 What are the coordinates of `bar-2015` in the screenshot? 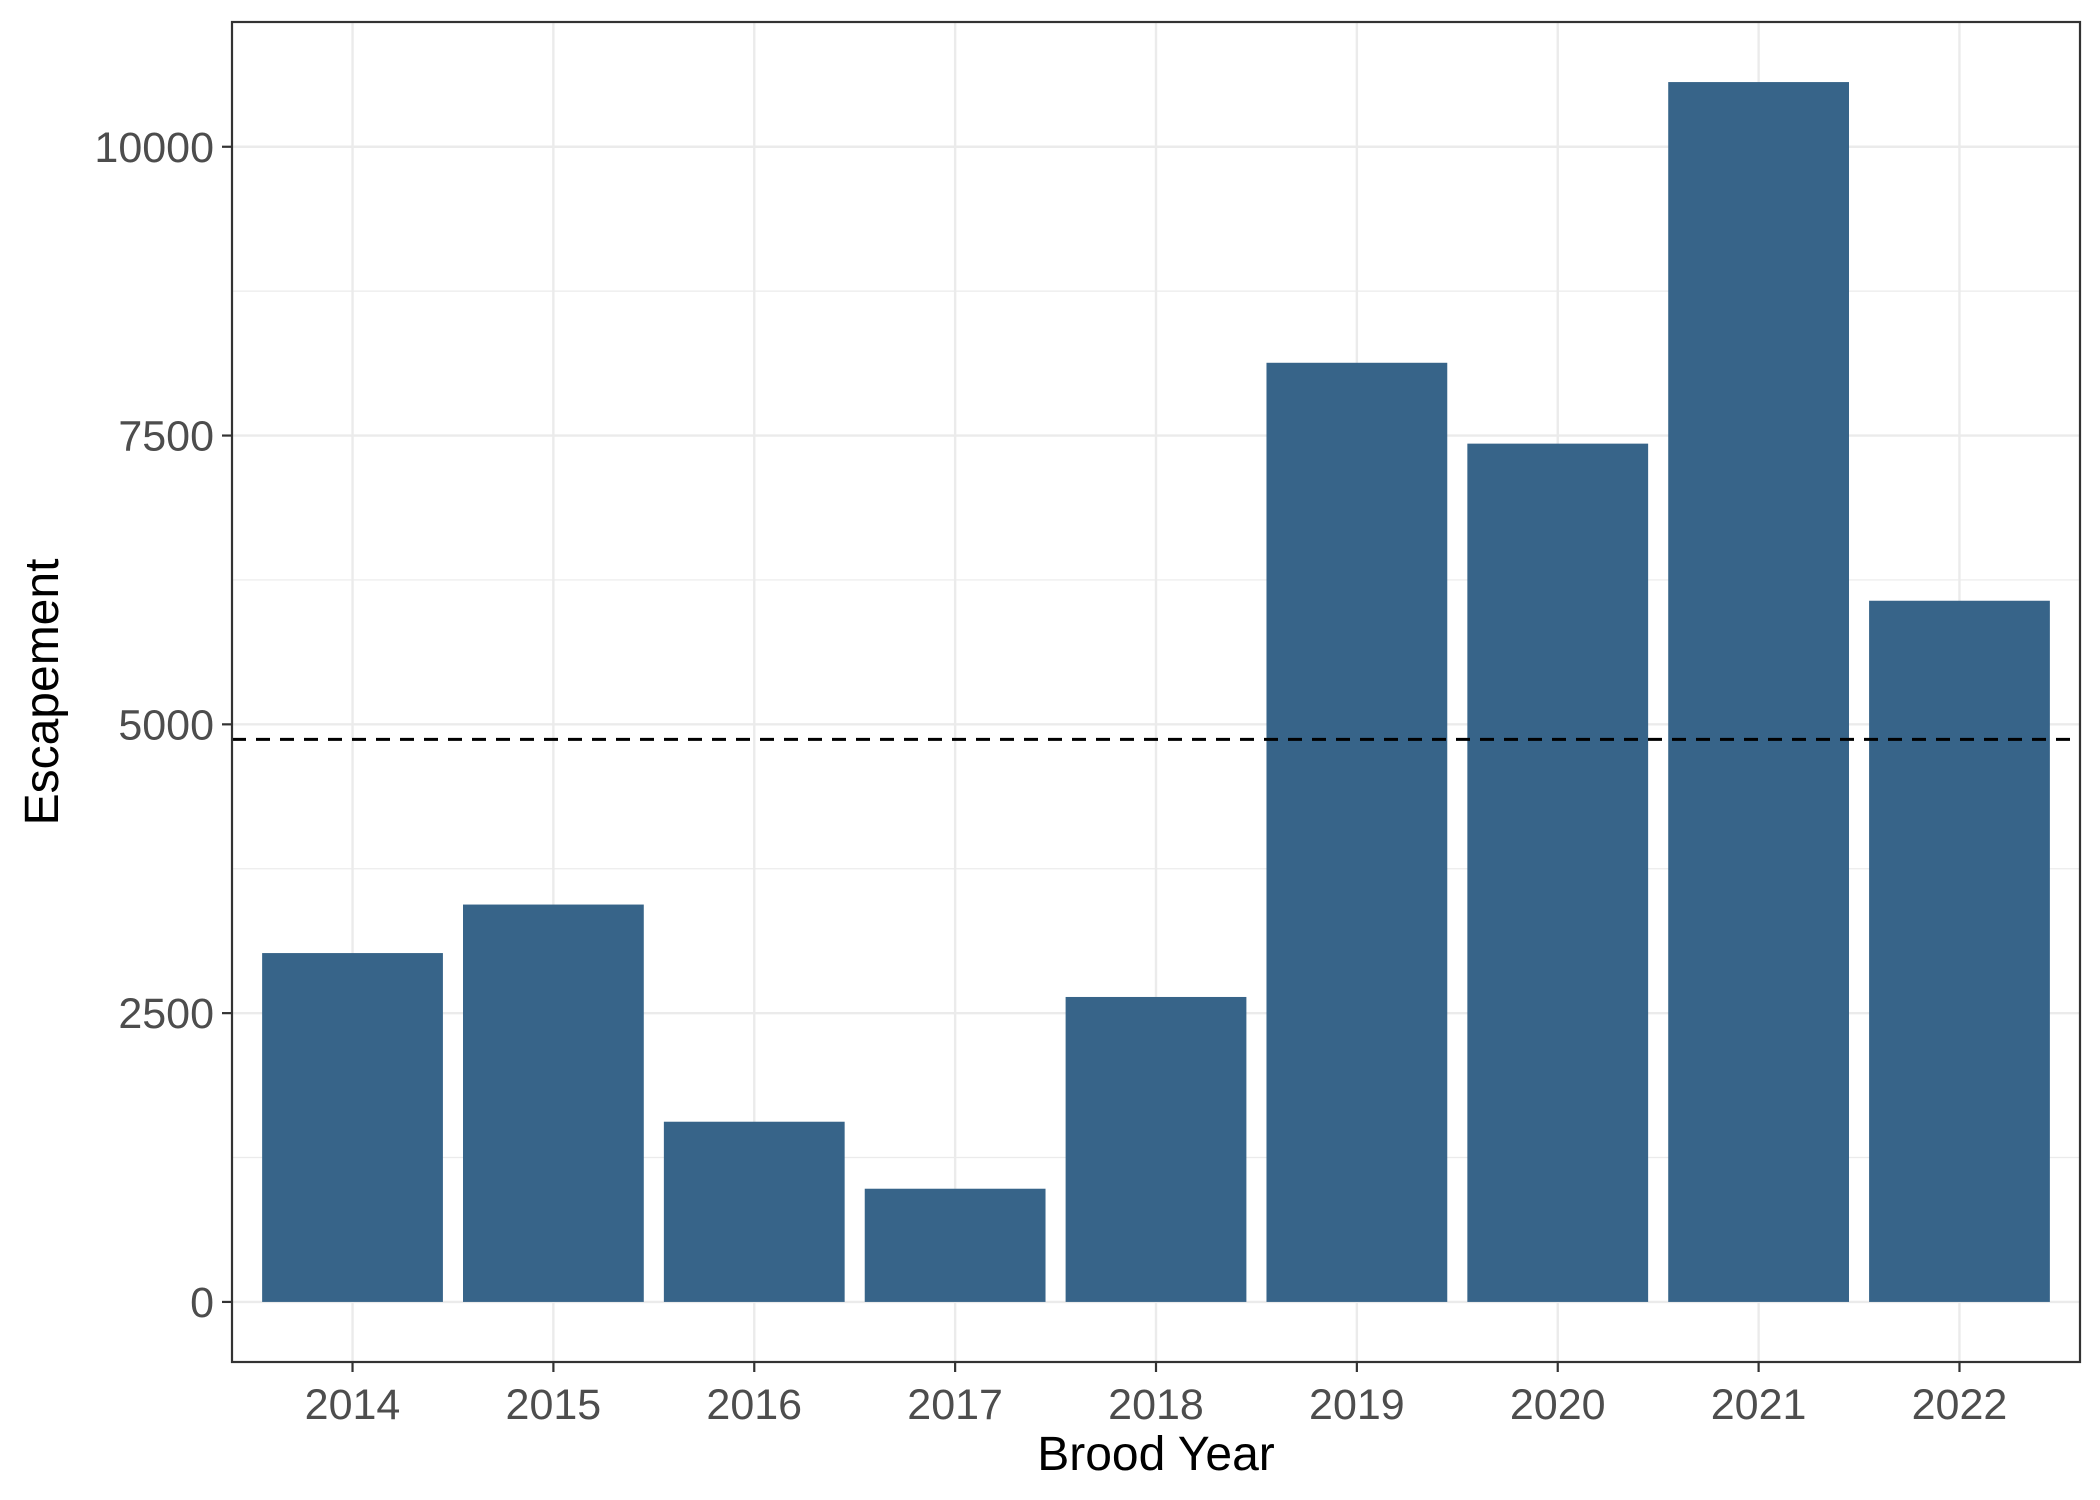 It's located at (553, 1103).